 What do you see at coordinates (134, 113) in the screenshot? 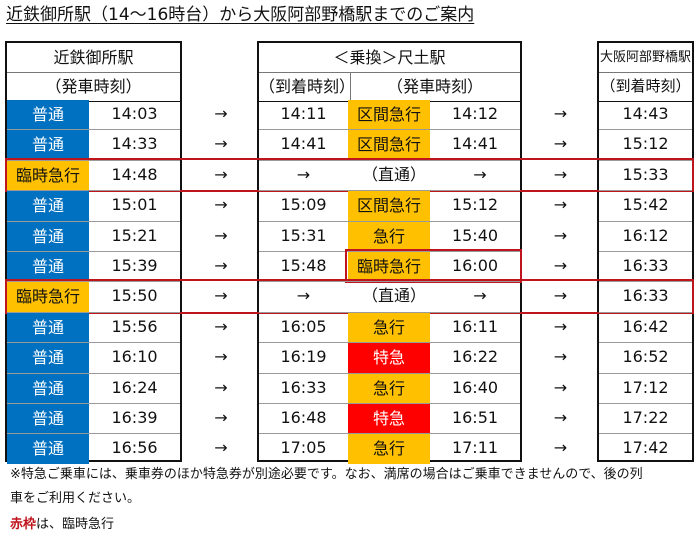
I see `origin-departure-time: 14:03` at bounding box center [134, 113].